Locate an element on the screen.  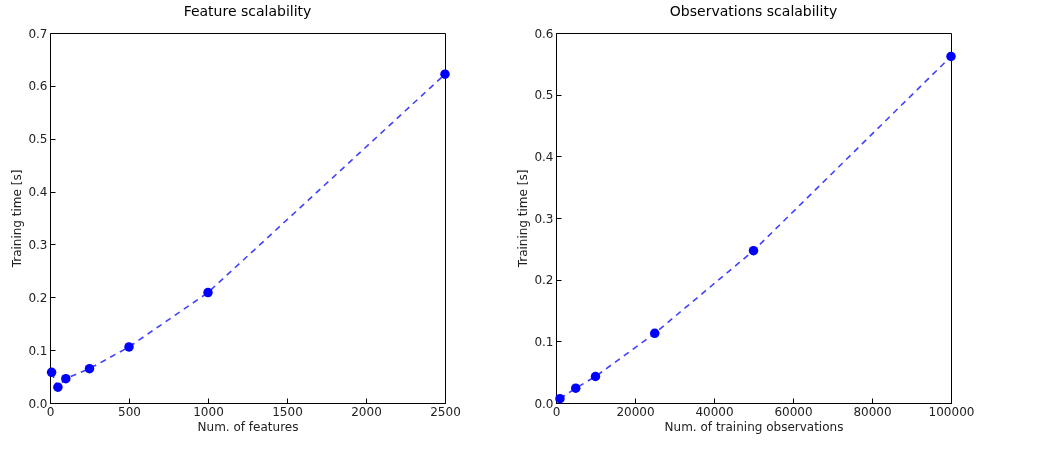
x-tick-label: 1000 is located at coordinates (208, 411).